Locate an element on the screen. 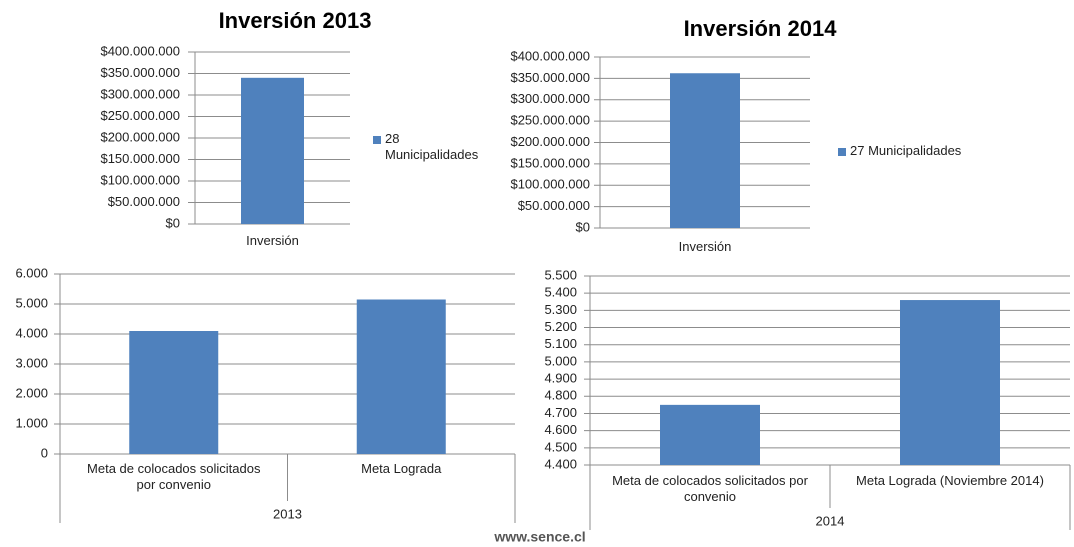  legend-label: 28 Municipalidades is located at coordinates (432, 146).